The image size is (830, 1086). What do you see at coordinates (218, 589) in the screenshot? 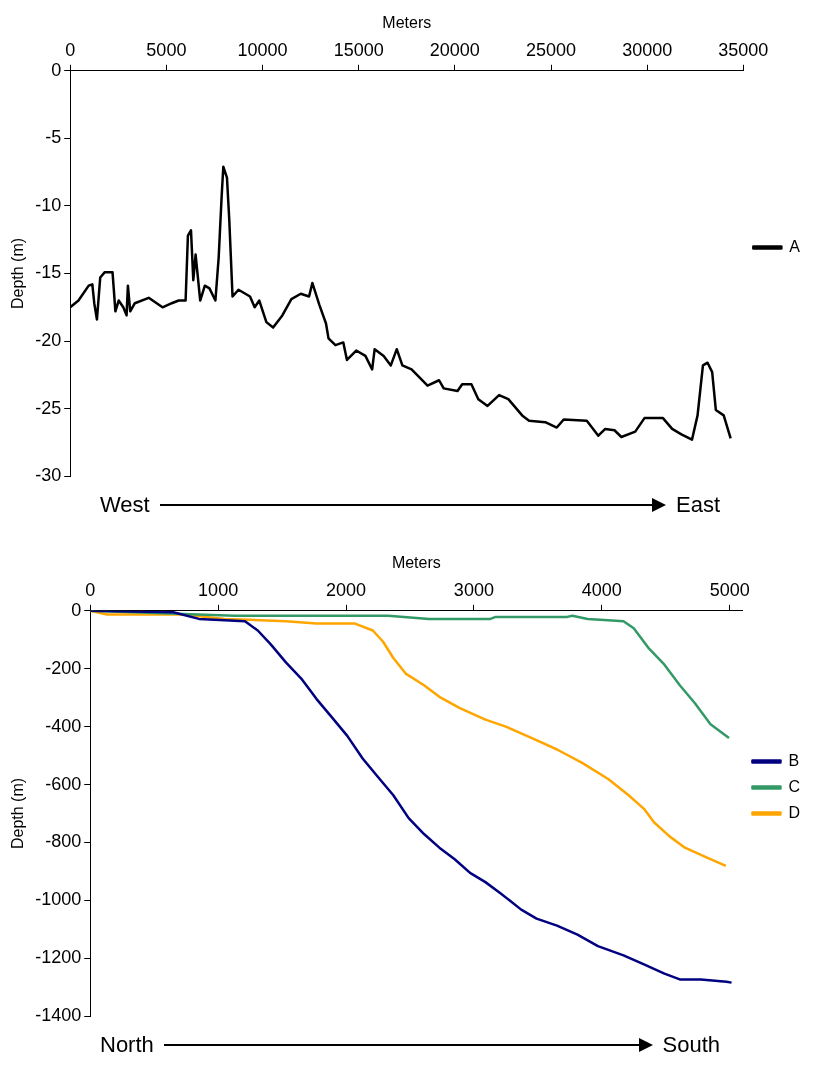
I see `x-tick-label: 1000` at bounding box center [218, 589].